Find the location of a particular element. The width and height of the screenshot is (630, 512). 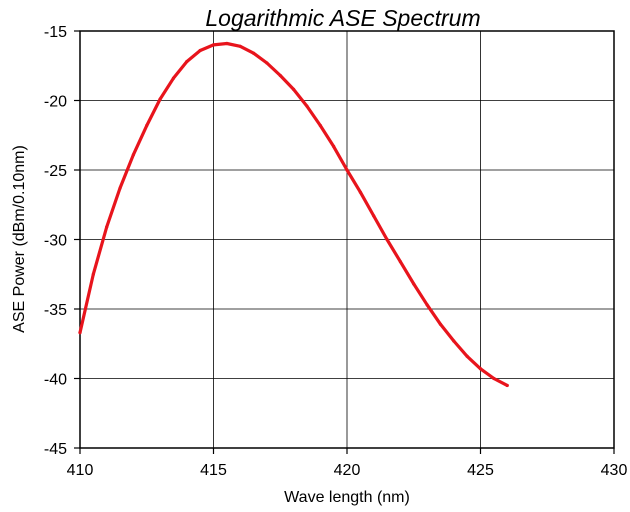

x-tick-label: 420 is located at coordinates (347, 470).